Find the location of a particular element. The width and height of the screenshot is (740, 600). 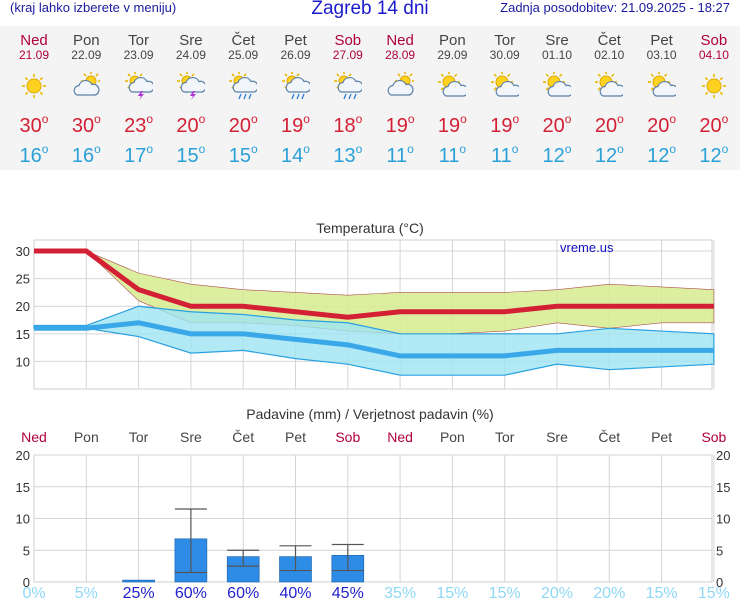

day-label: Čet is located at coordinates (609, 437).